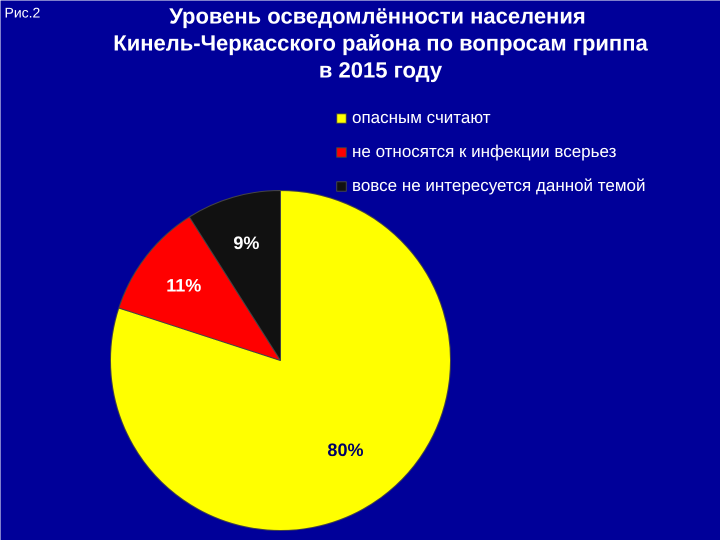 This screenshot has height=540, width=720. What do you see at coordinates (380, 43) in the screenshot?
I see `chart-title: Уровень осведомлённости населения Кинель-Черкасского района по вопросам гриппа в 2015 году` at bounding box center [380, 43].